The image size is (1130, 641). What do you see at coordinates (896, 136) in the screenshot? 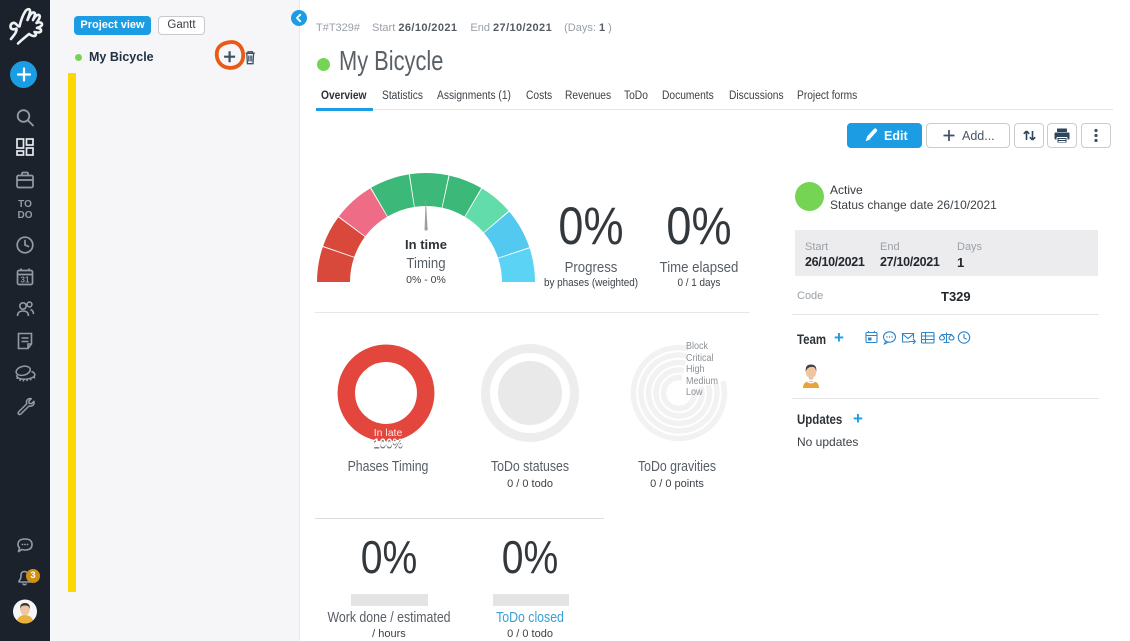
I see `svg-text: Edit` at bounding box center [896, 136].